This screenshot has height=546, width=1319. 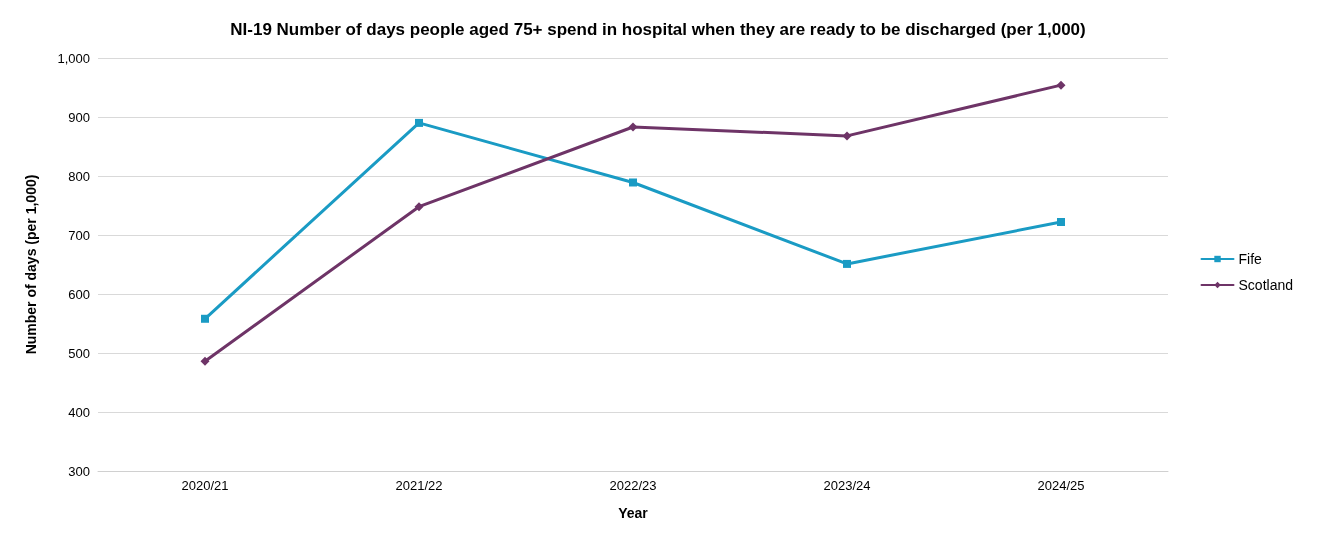 What do you see at coordinates (79, 412) in the screenshot?
I see `y-tick-label: 400` at bounding box center [79, 412].